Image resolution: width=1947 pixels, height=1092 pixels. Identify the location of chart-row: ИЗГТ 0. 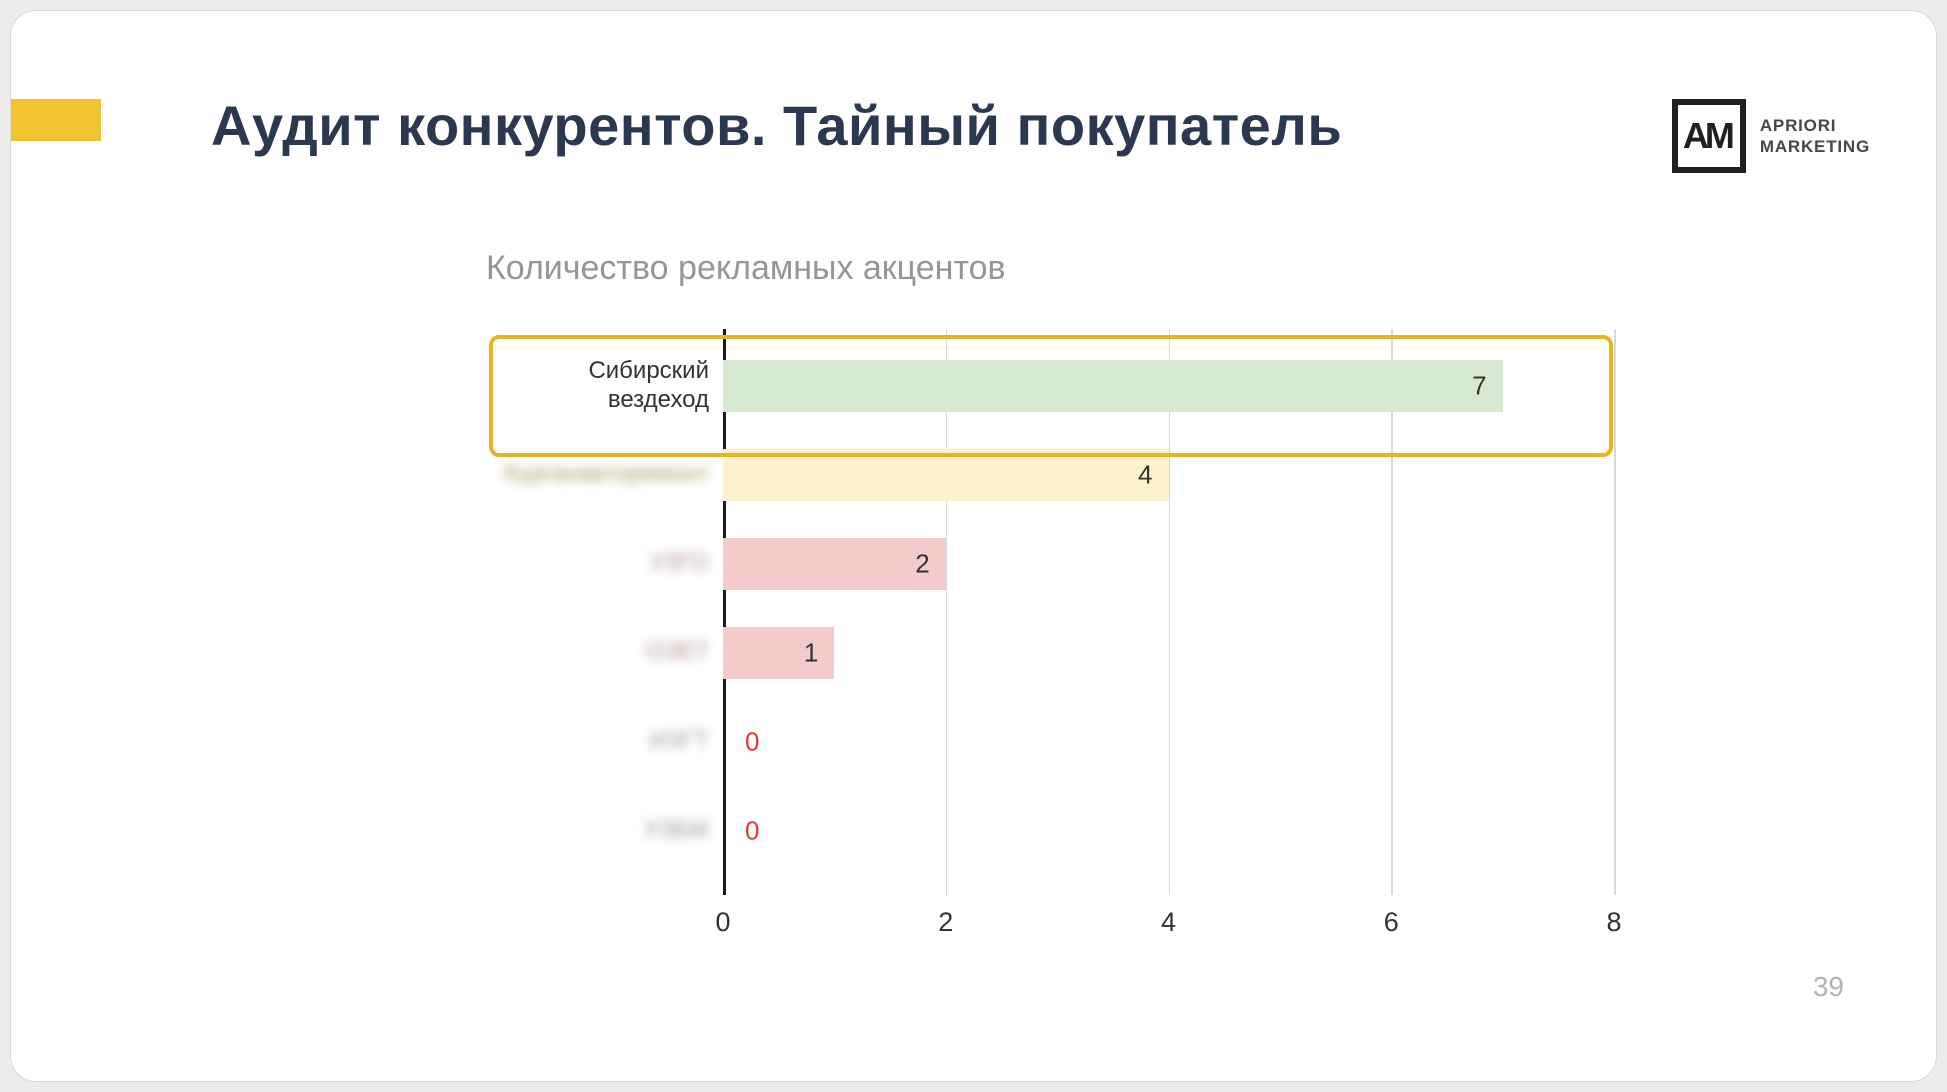
(1050, 741).